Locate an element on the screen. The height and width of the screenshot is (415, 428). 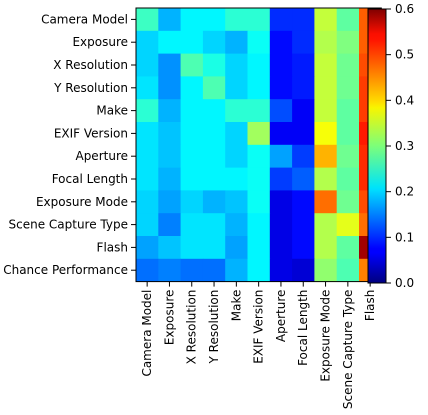
column-label: Exposure Mode is located at coordinates (326, 336).